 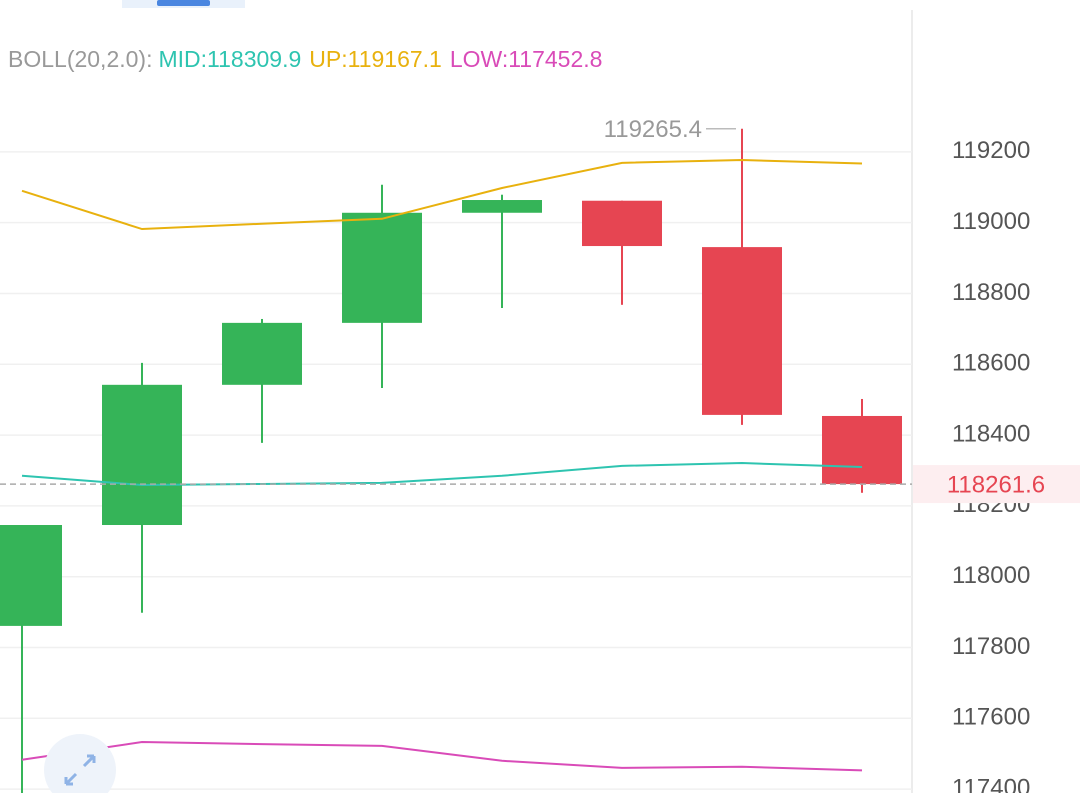 I want to click on legend-text: 118309.9, so click(x=254, y=59).